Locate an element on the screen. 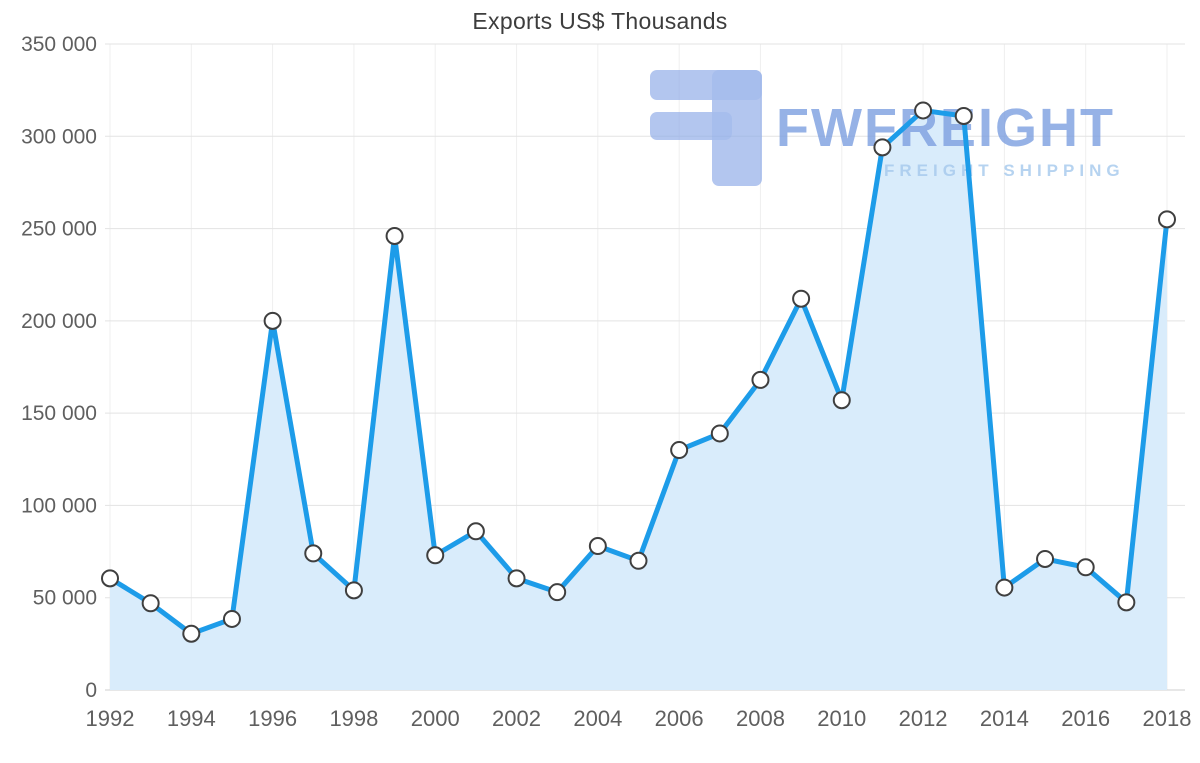 This screenshot has height=763, width=1200. y-axis-tick-label: 150 000 is located at coordinates (59, 413).